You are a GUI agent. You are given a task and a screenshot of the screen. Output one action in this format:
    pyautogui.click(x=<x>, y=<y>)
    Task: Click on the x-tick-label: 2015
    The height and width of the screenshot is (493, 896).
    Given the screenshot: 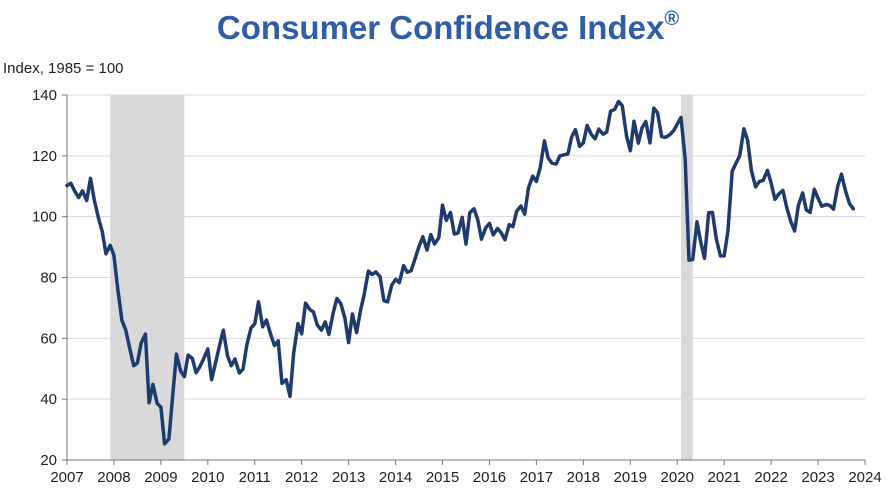 What is the action you would take?
    pyautogui.click(x=442, y=477)
    